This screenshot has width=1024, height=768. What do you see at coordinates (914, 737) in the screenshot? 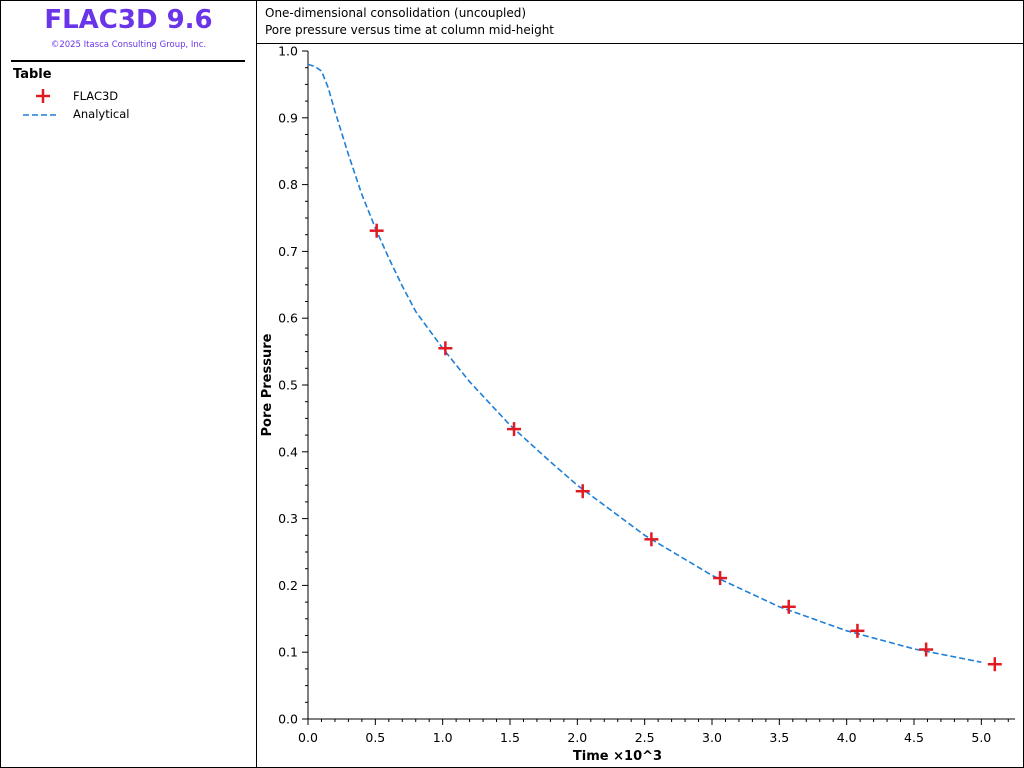
I see `x-tick-label: 4.5` at bounding box center [914, 737].